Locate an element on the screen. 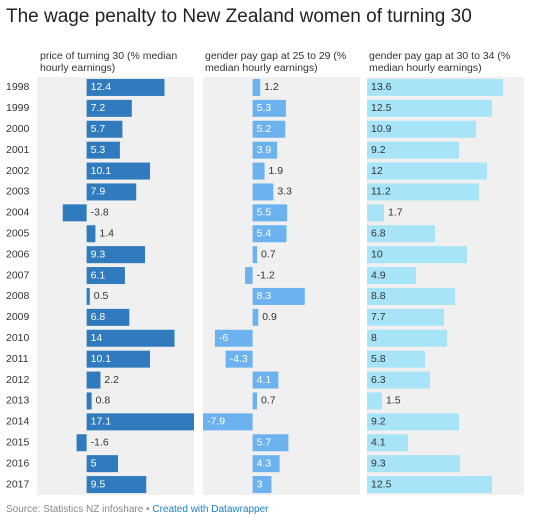  value-label: 11.2 is located at coordinates (381, 192).